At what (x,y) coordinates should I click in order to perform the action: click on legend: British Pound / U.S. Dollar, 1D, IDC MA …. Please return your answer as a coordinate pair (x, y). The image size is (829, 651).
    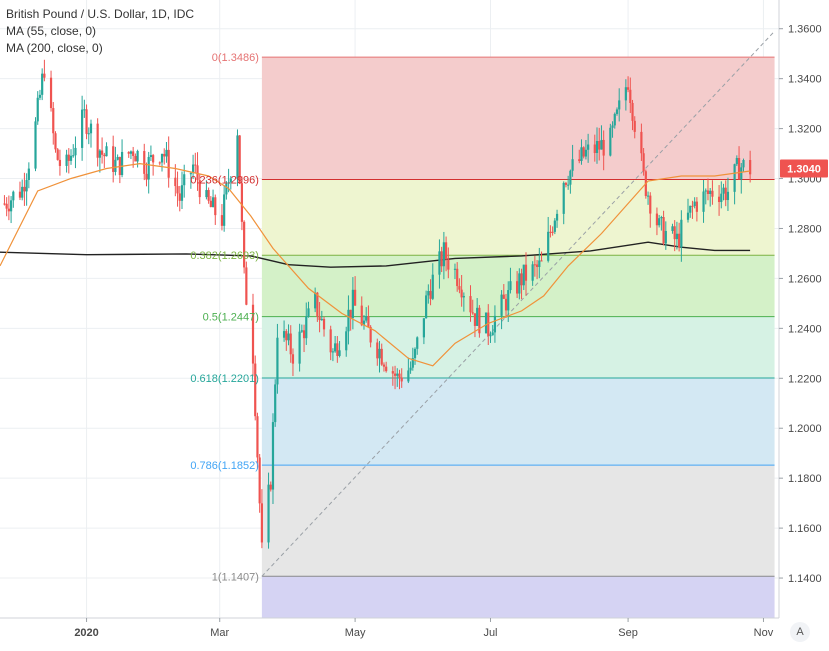
    Looking at the image, I should click on (100, 31).